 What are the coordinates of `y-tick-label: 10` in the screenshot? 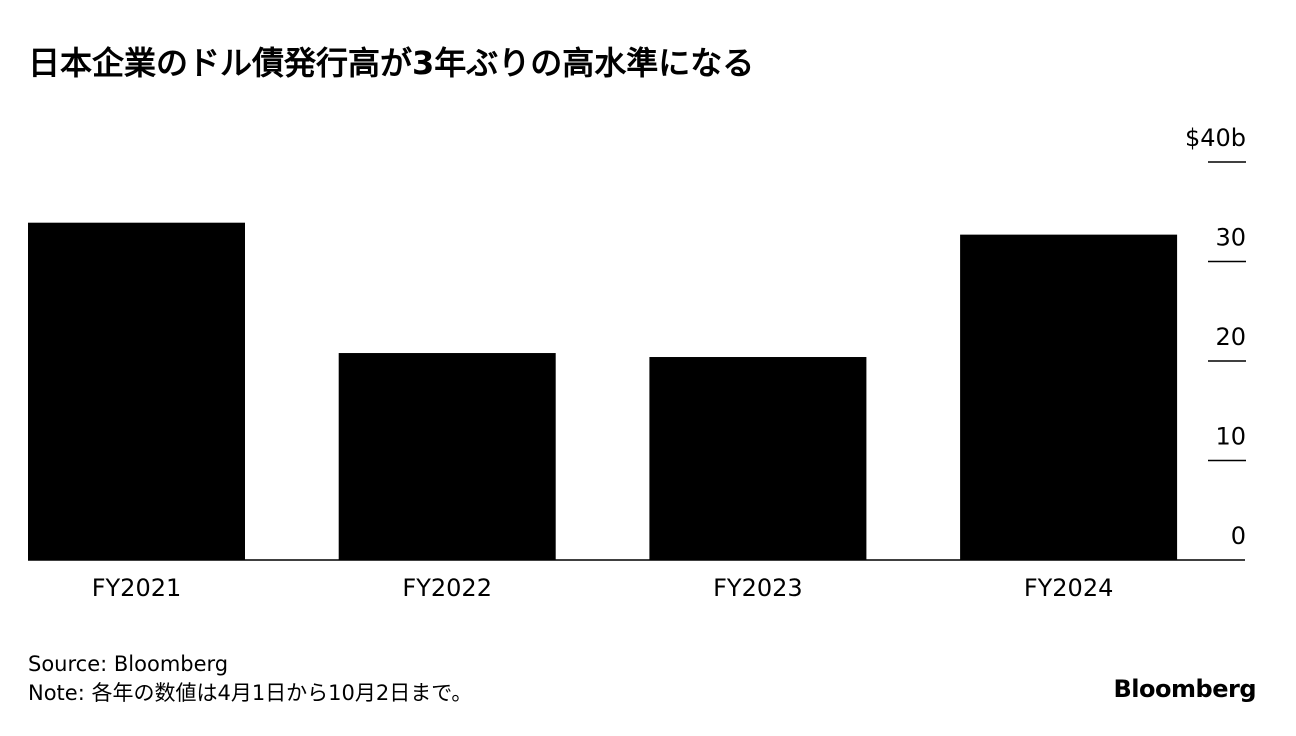 It's located at (1230, 437).